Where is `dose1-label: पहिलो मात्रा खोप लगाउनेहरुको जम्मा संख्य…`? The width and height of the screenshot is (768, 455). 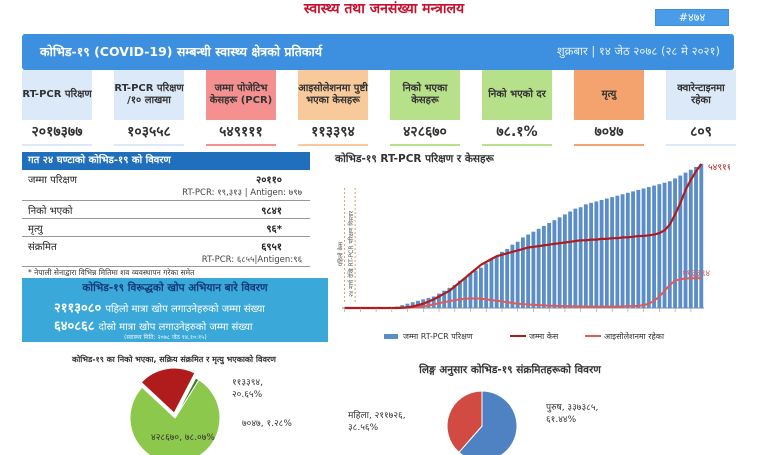
dose1-label: पहिलो मात्रा खोप लगाउनेहरुको जम्मा संख्य… is located at coordinates (185, 309).